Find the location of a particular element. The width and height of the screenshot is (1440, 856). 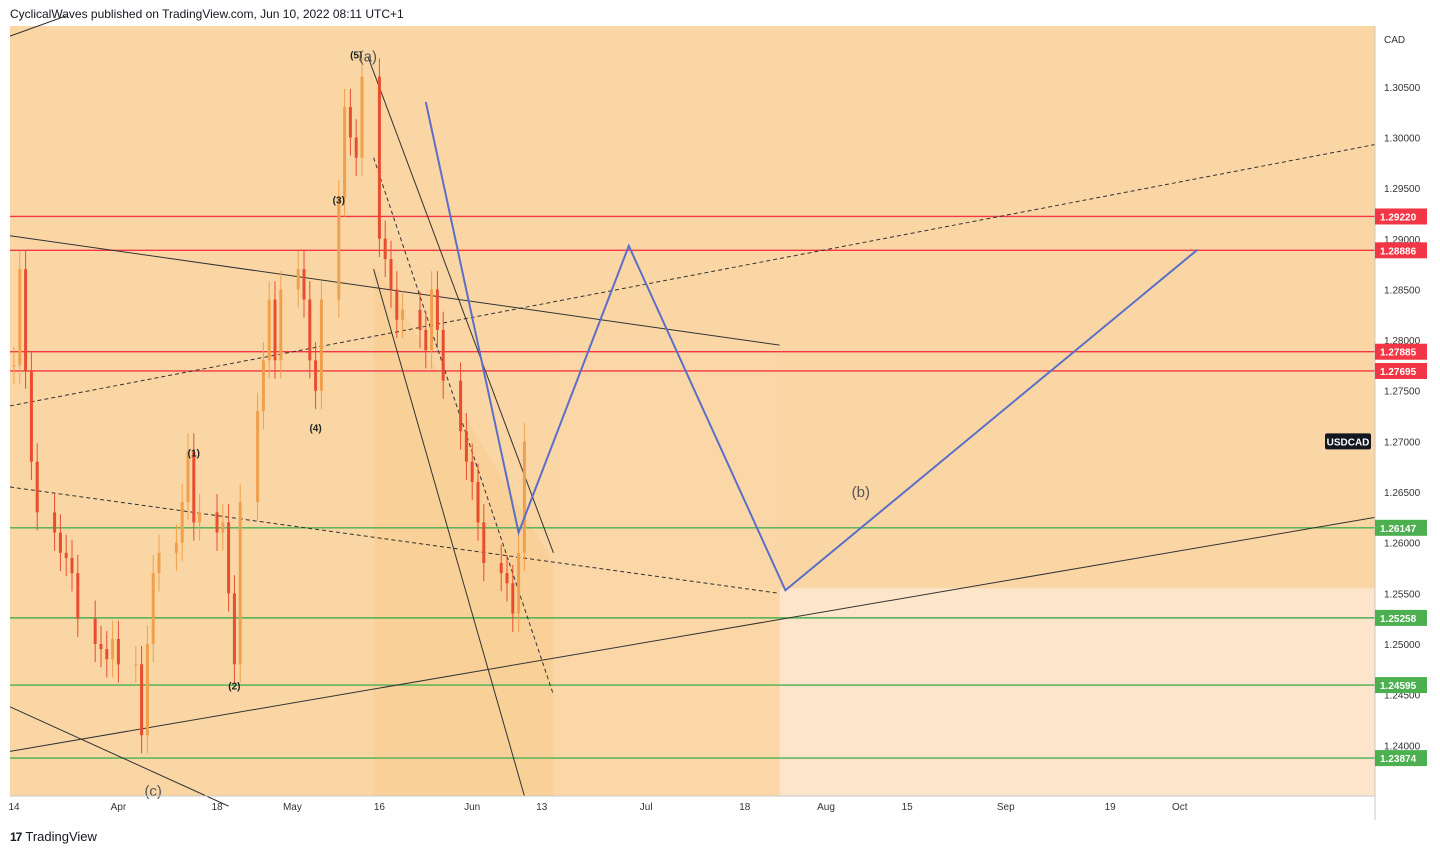

channel-upper-line is located at coordinates (460, 305).